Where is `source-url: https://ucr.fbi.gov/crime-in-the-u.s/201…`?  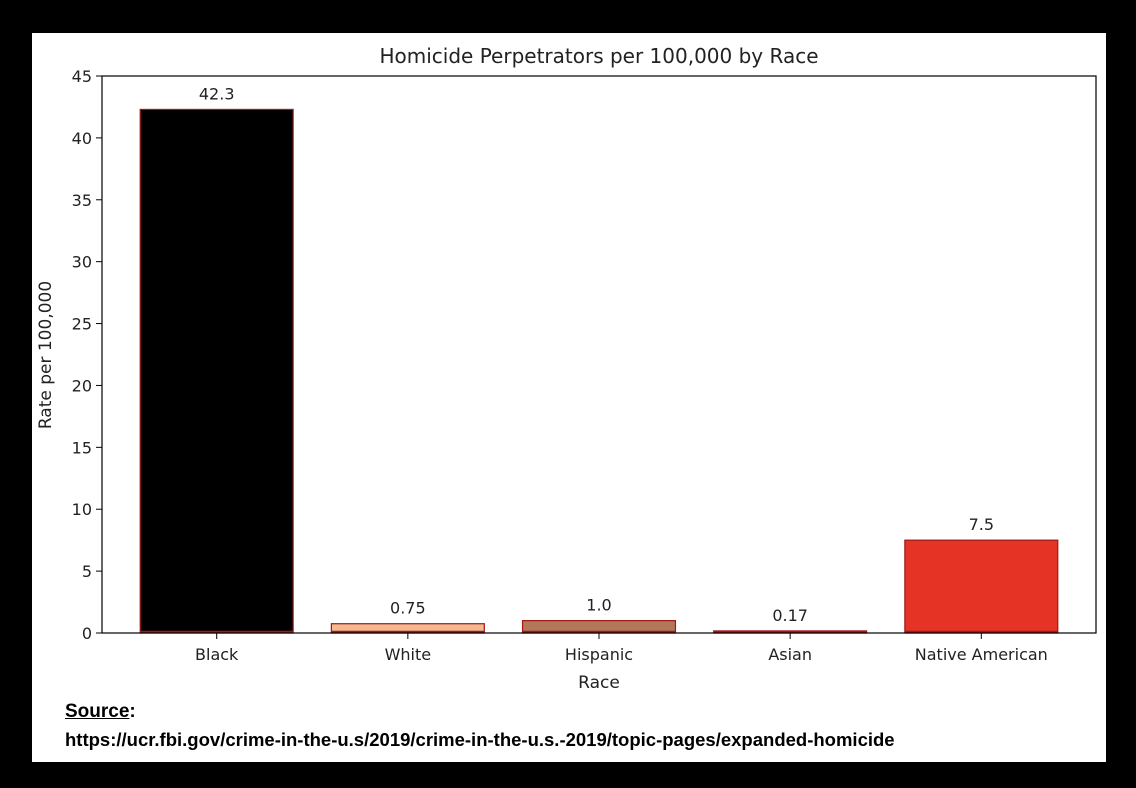 source-url: https://ucr.fbi.gov/crime-in-the-u.s/201… is located at coordinates (480, 739).